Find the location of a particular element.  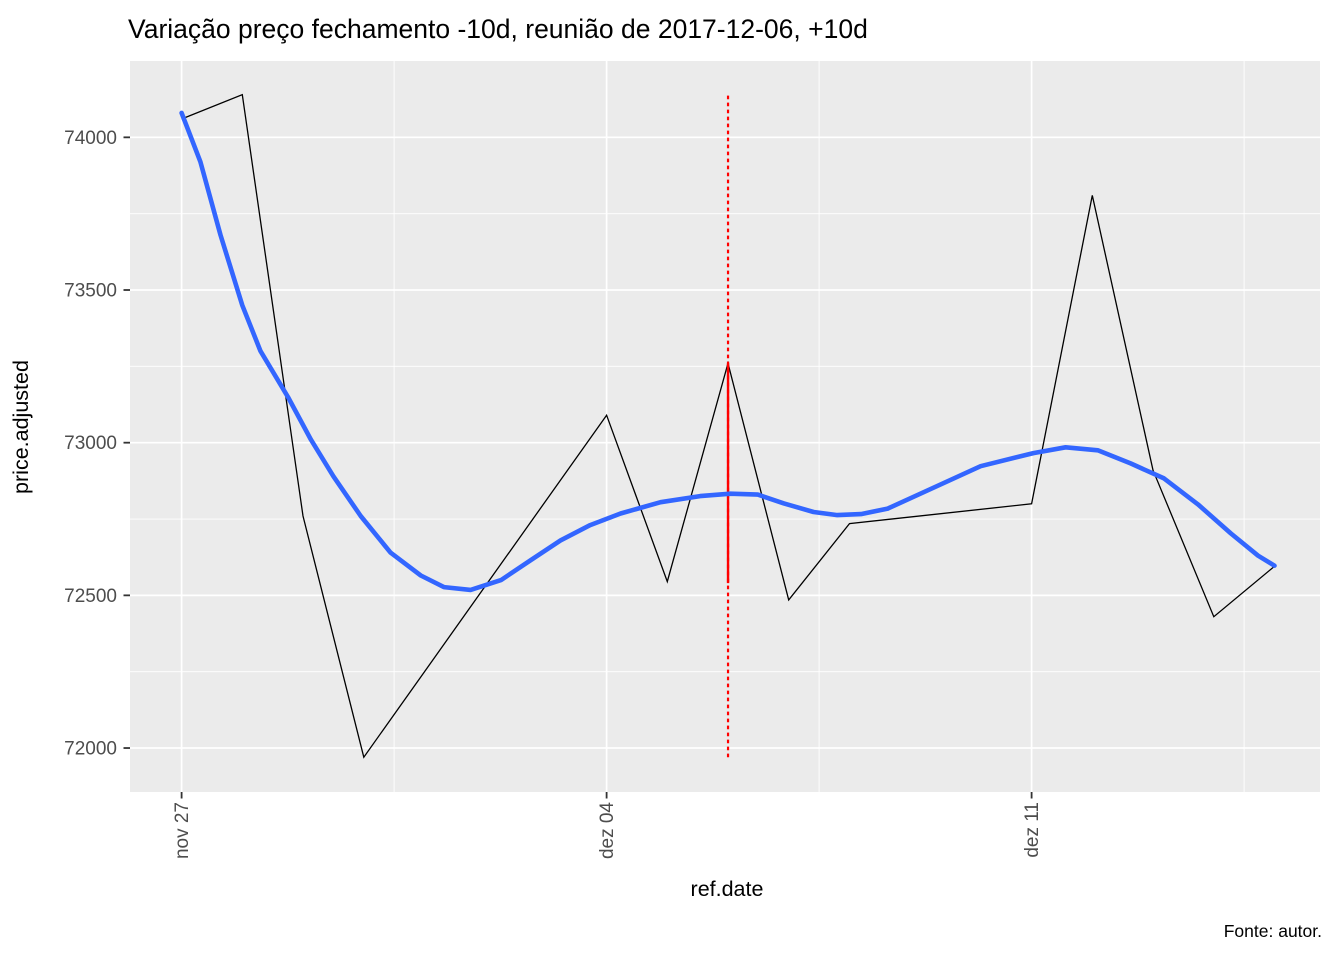

y-tick-label: 72000 is located at coordinates (90, 749).